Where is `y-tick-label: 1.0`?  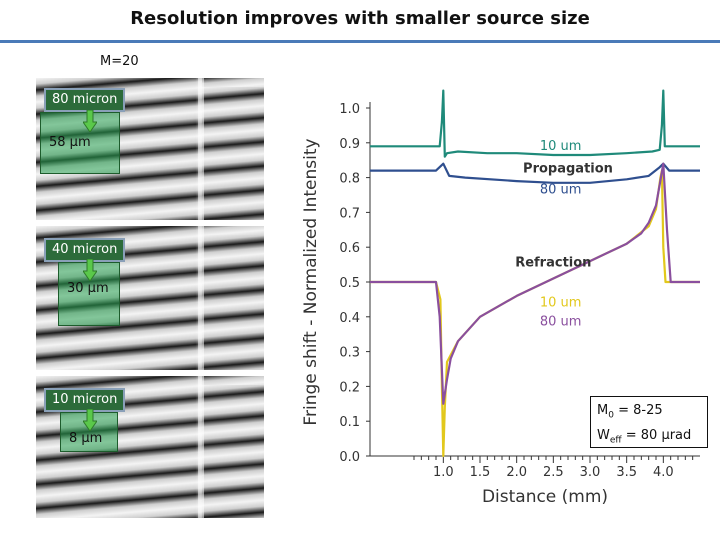
y-tick-label: 1.0 is located at coordinates (349, 109).